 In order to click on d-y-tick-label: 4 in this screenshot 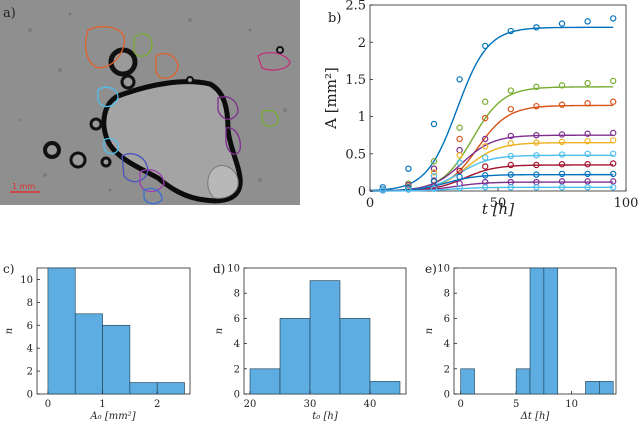, I will do `click(237, 344)`.